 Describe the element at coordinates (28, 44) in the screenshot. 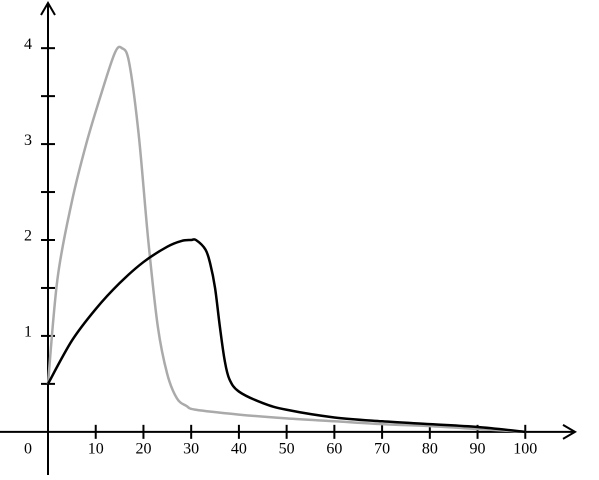

I see `y-tick-label: 4` at that location.